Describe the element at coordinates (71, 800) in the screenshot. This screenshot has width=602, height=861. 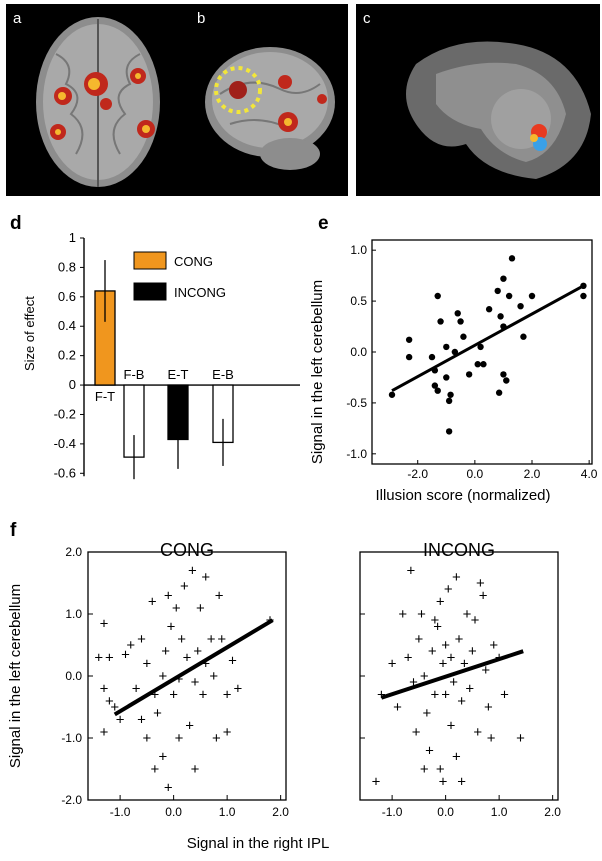
I see `f-cong-y-tick-label: -2.0` at that location.